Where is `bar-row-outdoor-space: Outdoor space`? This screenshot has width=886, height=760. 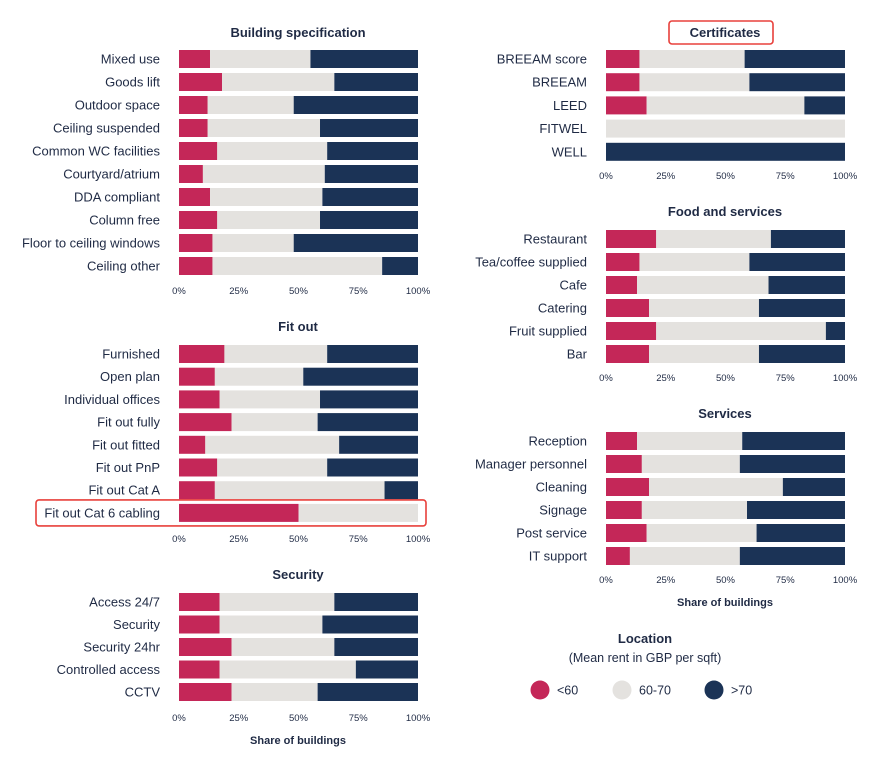 bar-row-outdoor-space: Outdoor space is located at coordinates (246, 105).